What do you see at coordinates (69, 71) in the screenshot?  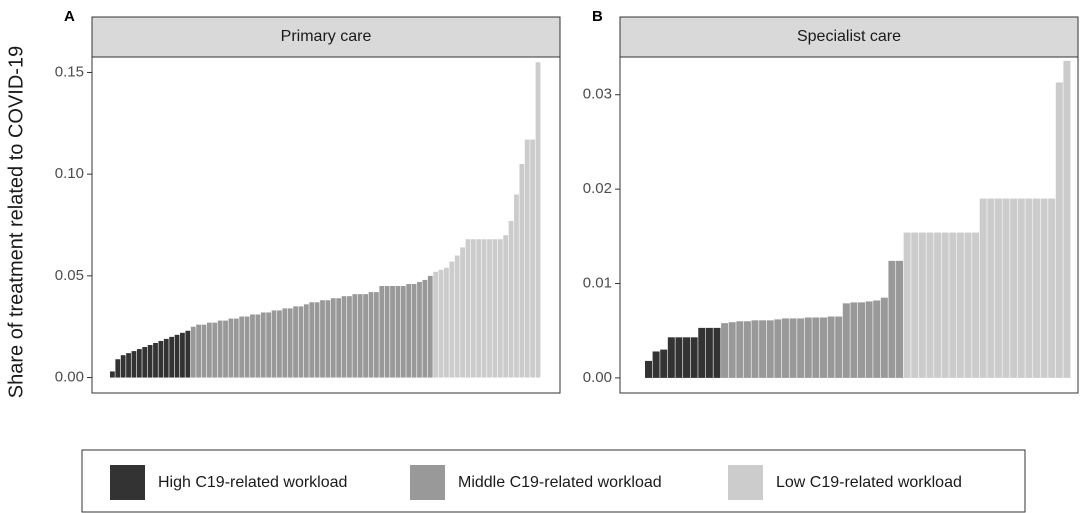 I see `y-tick-label: 0.15` at bounding box center [69, 71].